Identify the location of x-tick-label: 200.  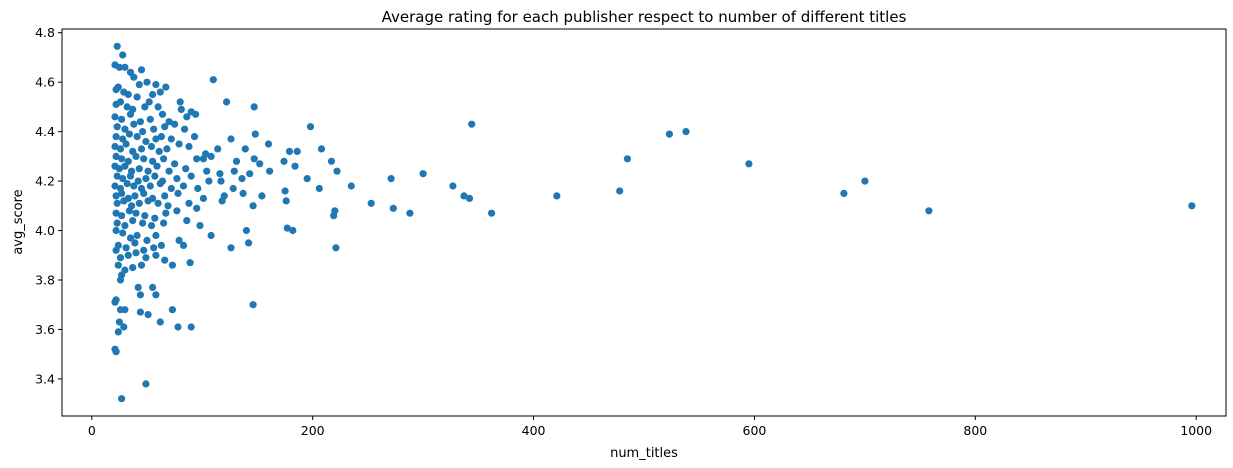
(313, 430).